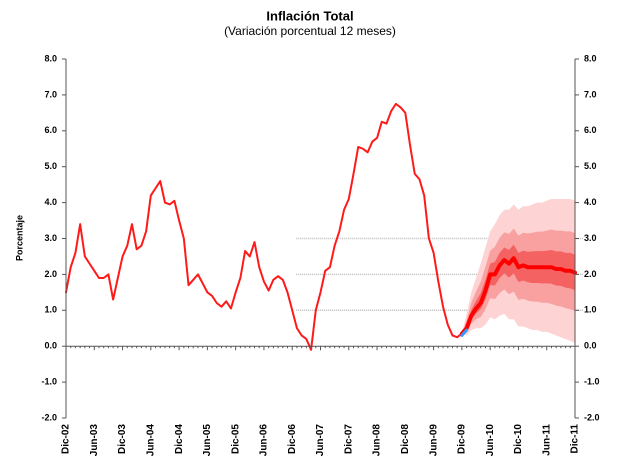 The width and height of the screenshot is (619, 466). Describe the element at coordinates (592, 417) in the screenshot. I see `y2-tick-label: -2.0` at that location.